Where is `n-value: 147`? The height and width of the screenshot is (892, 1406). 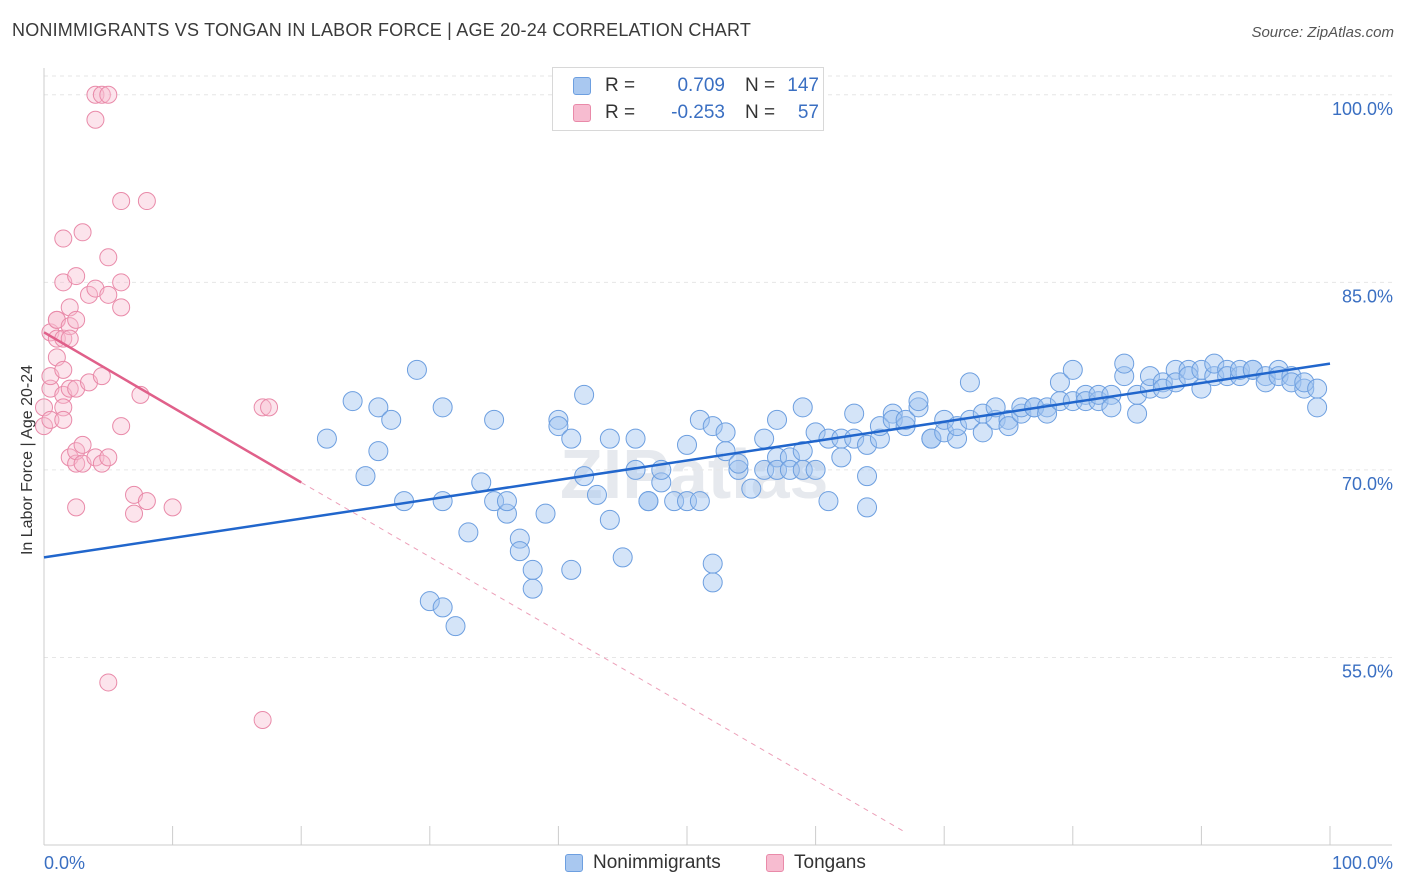
n-value: 147 is located at coordinates (803, 85).